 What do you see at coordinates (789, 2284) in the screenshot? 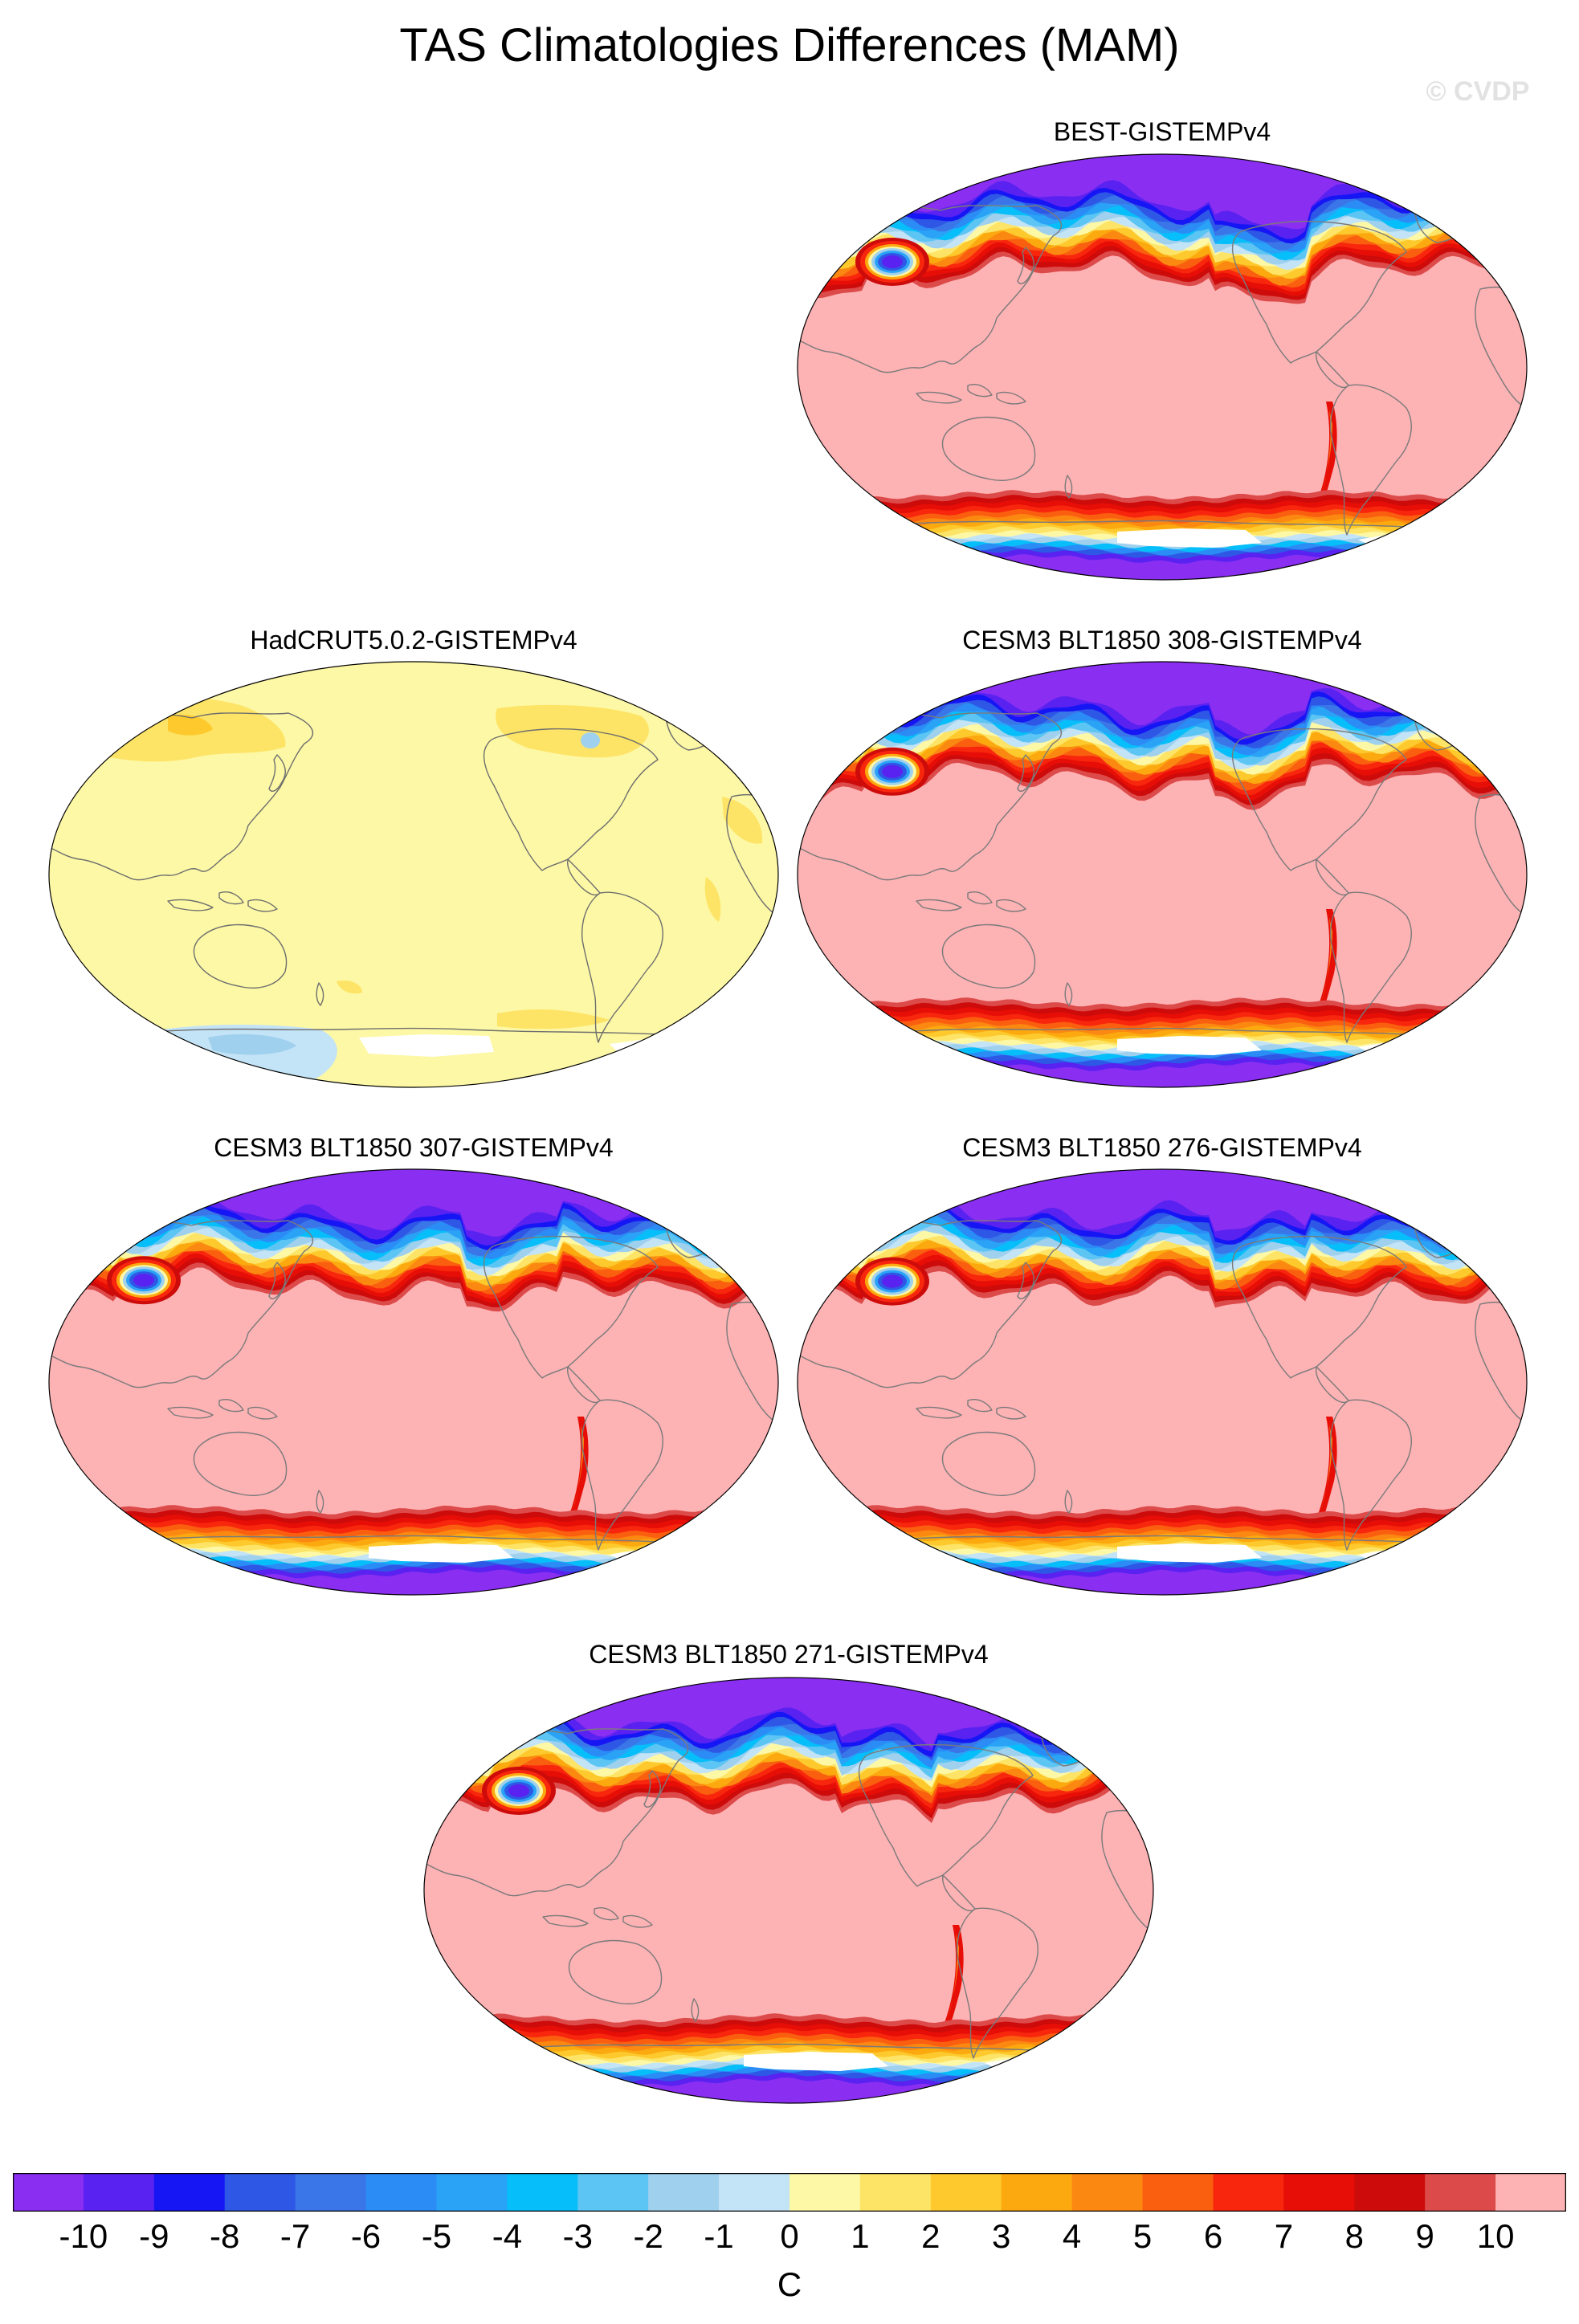
I see `colorbar-units: C` at bounding box center [789, 2284].